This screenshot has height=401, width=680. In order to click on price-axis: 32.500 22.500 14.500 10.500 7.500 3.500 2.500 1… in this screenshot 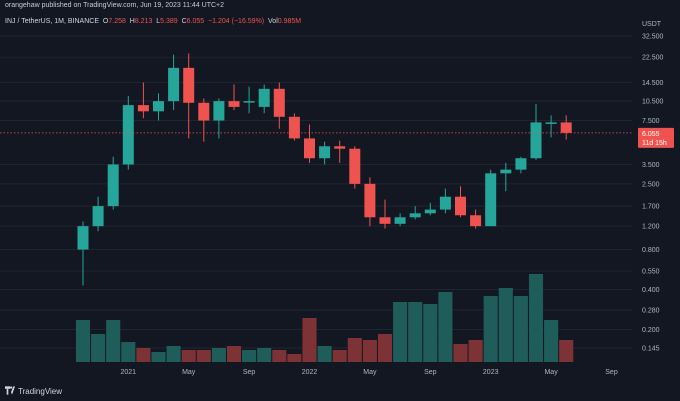, I will do `click(653, 193)`.